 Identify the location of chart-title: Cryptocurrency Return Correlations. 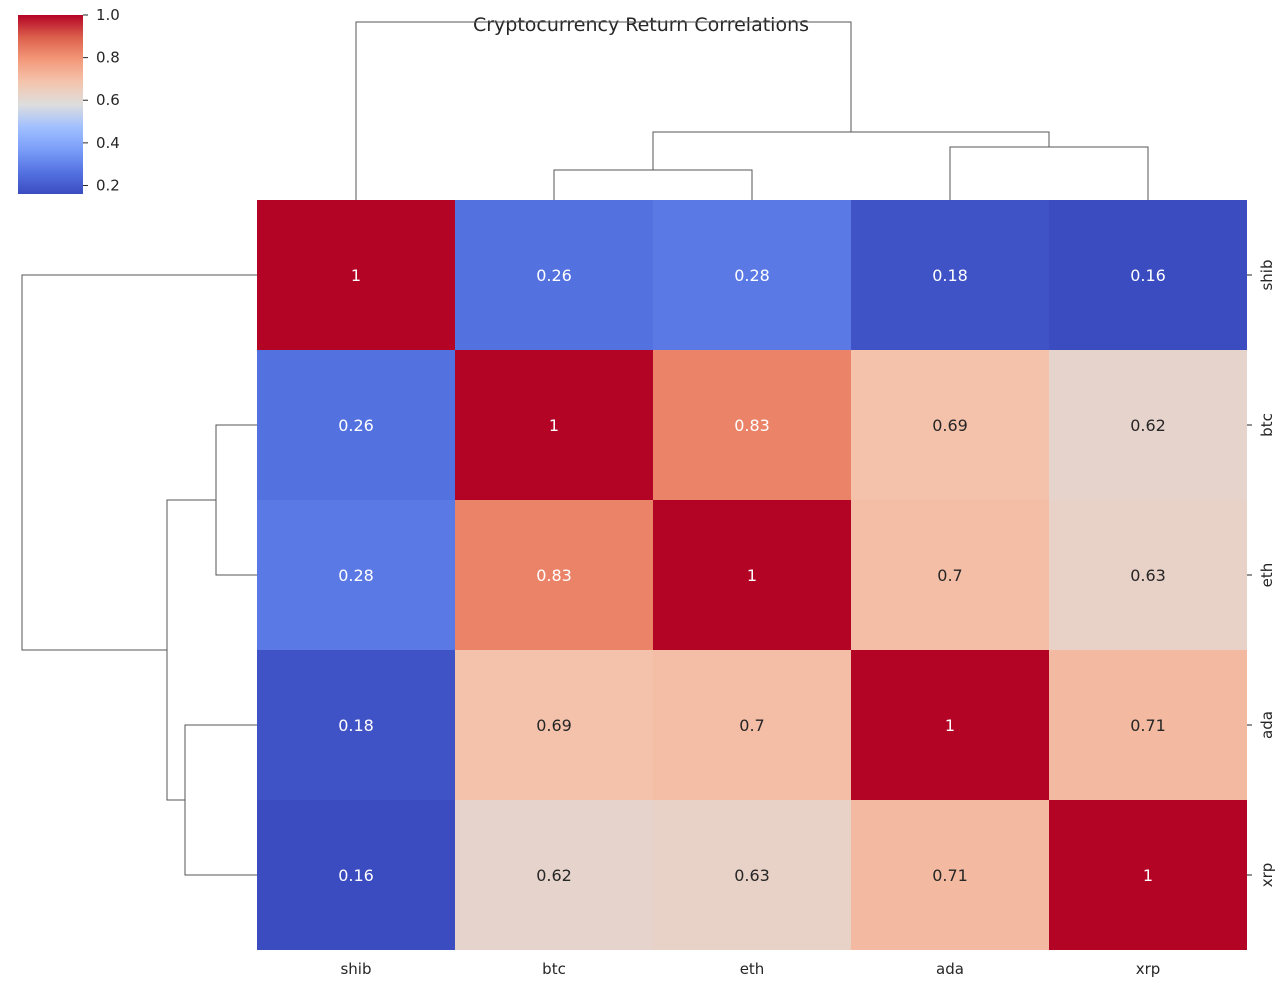
(641, 25).